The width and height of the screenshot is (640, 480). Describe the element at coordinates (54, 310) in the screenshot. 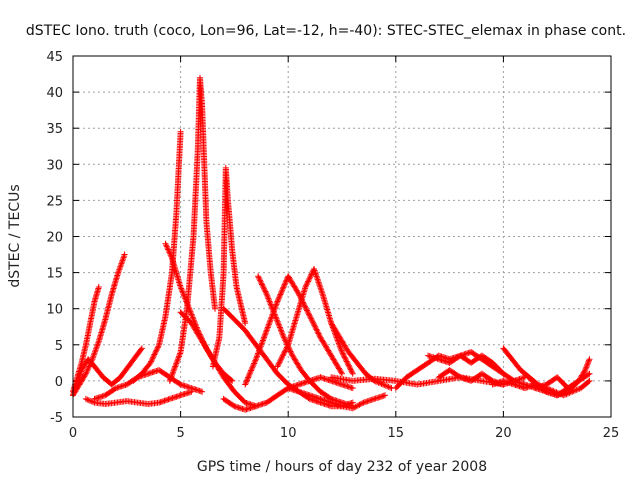

I see `y-tick-label: 10` at that location.